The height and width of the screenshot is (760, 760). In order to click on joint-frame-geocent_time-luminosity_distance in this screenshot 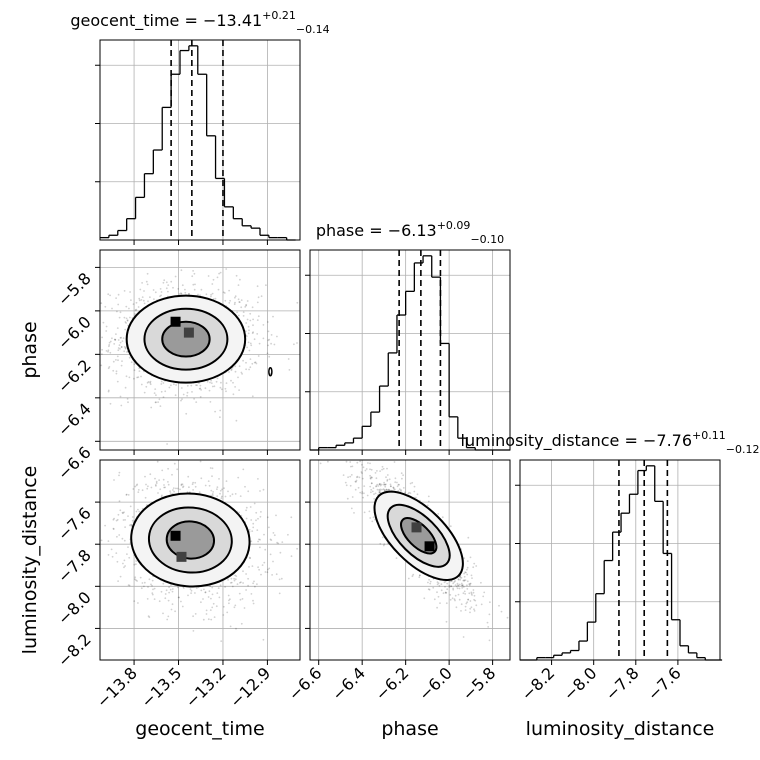, I will do `click(200, 560)`.